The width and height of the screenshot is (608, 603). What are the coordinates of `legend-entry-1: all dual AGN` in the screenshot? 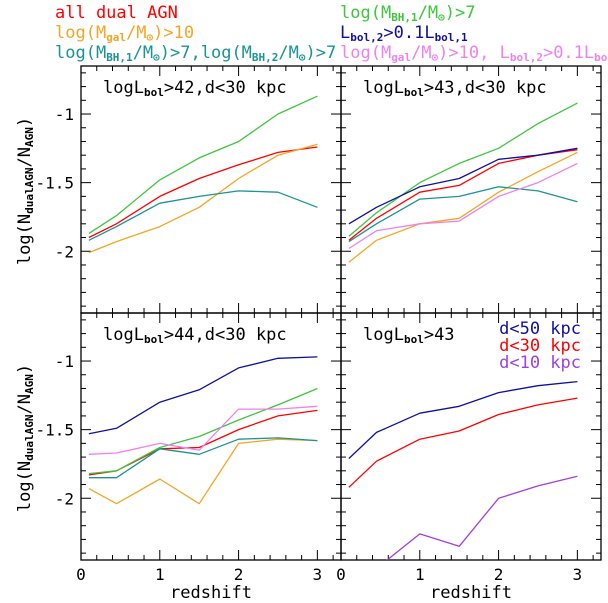 It's located at (116, 13).